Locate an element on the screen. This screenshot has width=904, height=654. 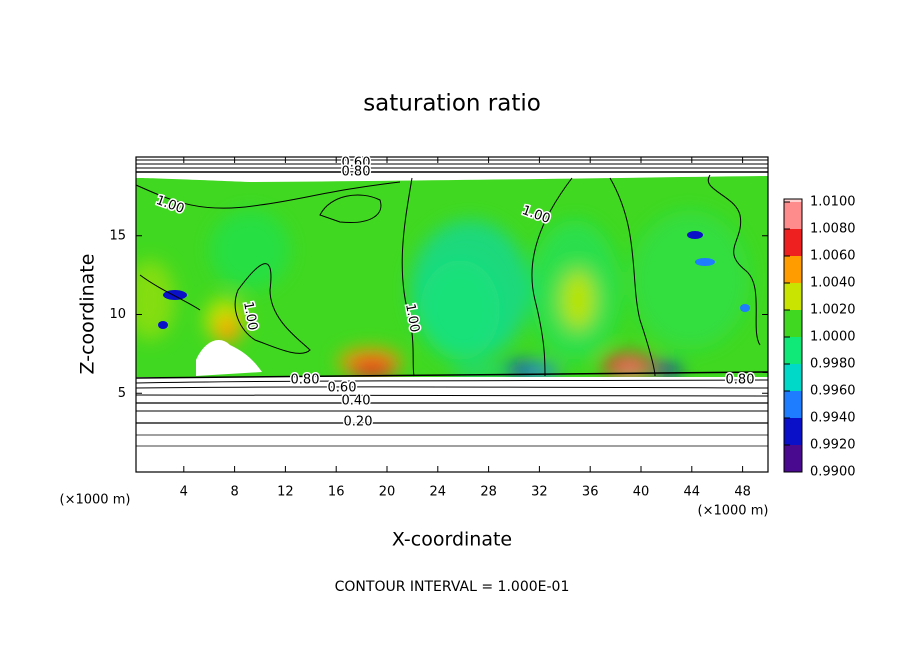
x-tick-label: 8 is located at coordinates (234, 492).